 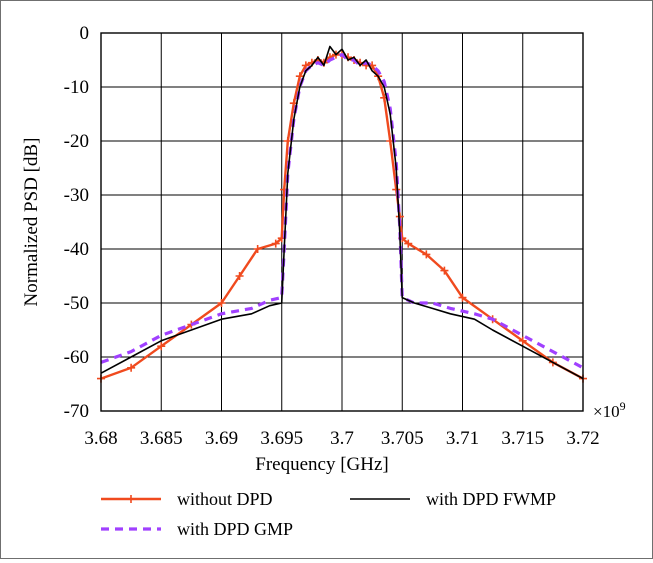 I want to click on x-tick-label: 3.705, so click(x=402, y=438).